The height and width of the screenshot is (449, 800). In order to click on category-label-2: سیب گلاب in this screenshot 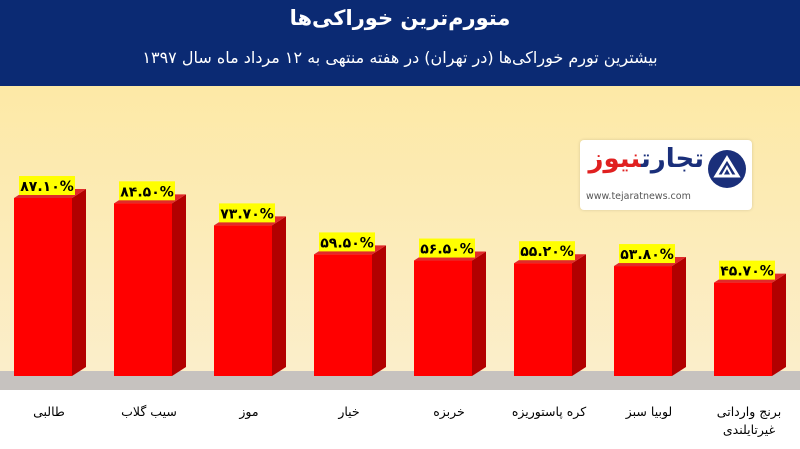, I will do `click(149, 411)`.